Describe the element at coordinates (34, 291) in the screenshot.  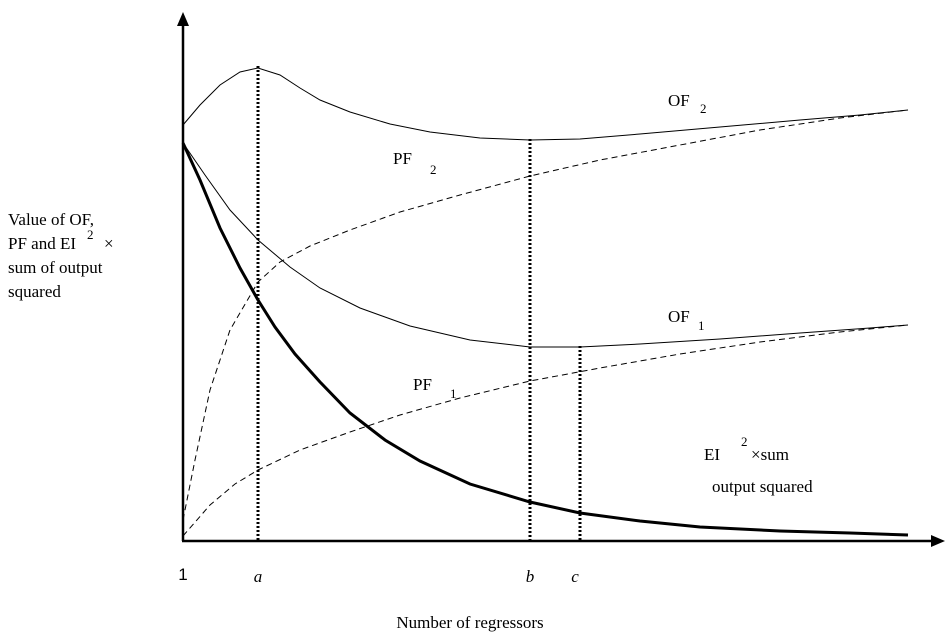
I see `y-title: squared` at that location.